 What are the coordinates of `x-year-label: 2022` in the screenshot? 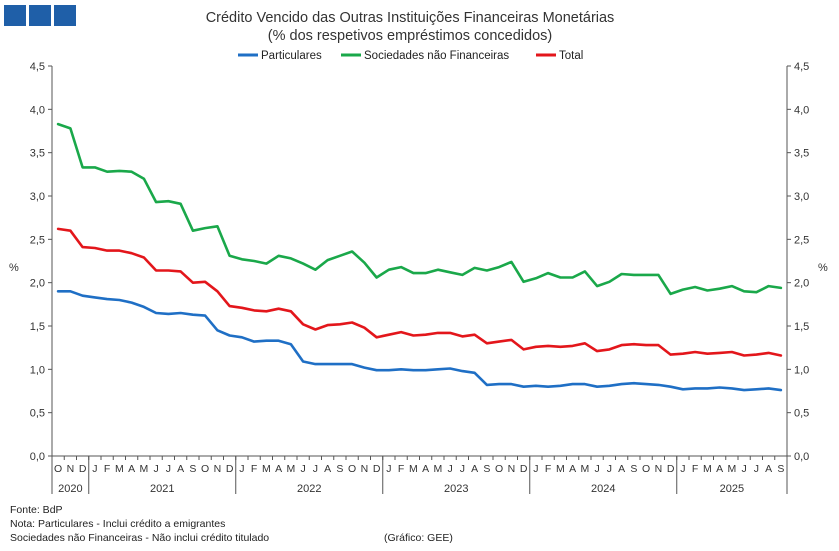 It's located at (309, 489).